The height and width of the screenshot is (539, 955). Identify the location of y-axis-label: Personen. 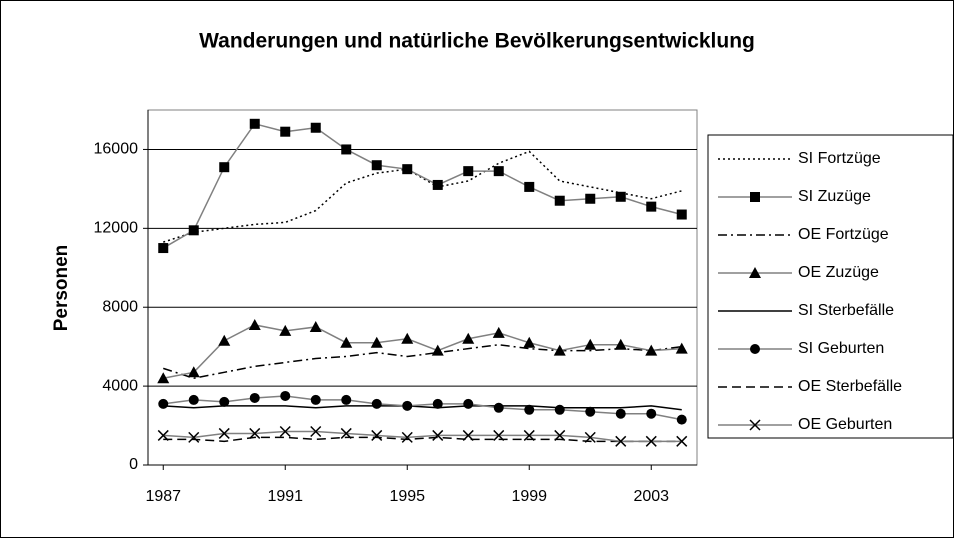
(61, 288).